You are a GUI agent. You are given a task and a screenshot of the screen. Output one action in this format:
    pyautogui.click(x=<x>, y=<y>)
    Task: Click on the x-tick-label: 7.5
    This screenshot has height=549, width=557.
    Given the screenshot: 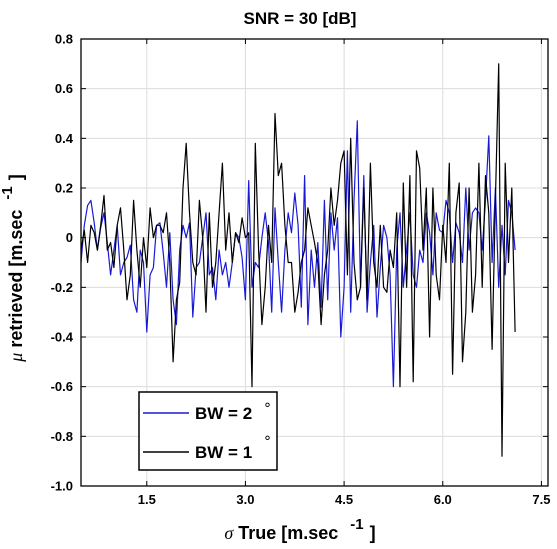 What is the action you would take?
    pyautogui.click(x=541, y=499)
    